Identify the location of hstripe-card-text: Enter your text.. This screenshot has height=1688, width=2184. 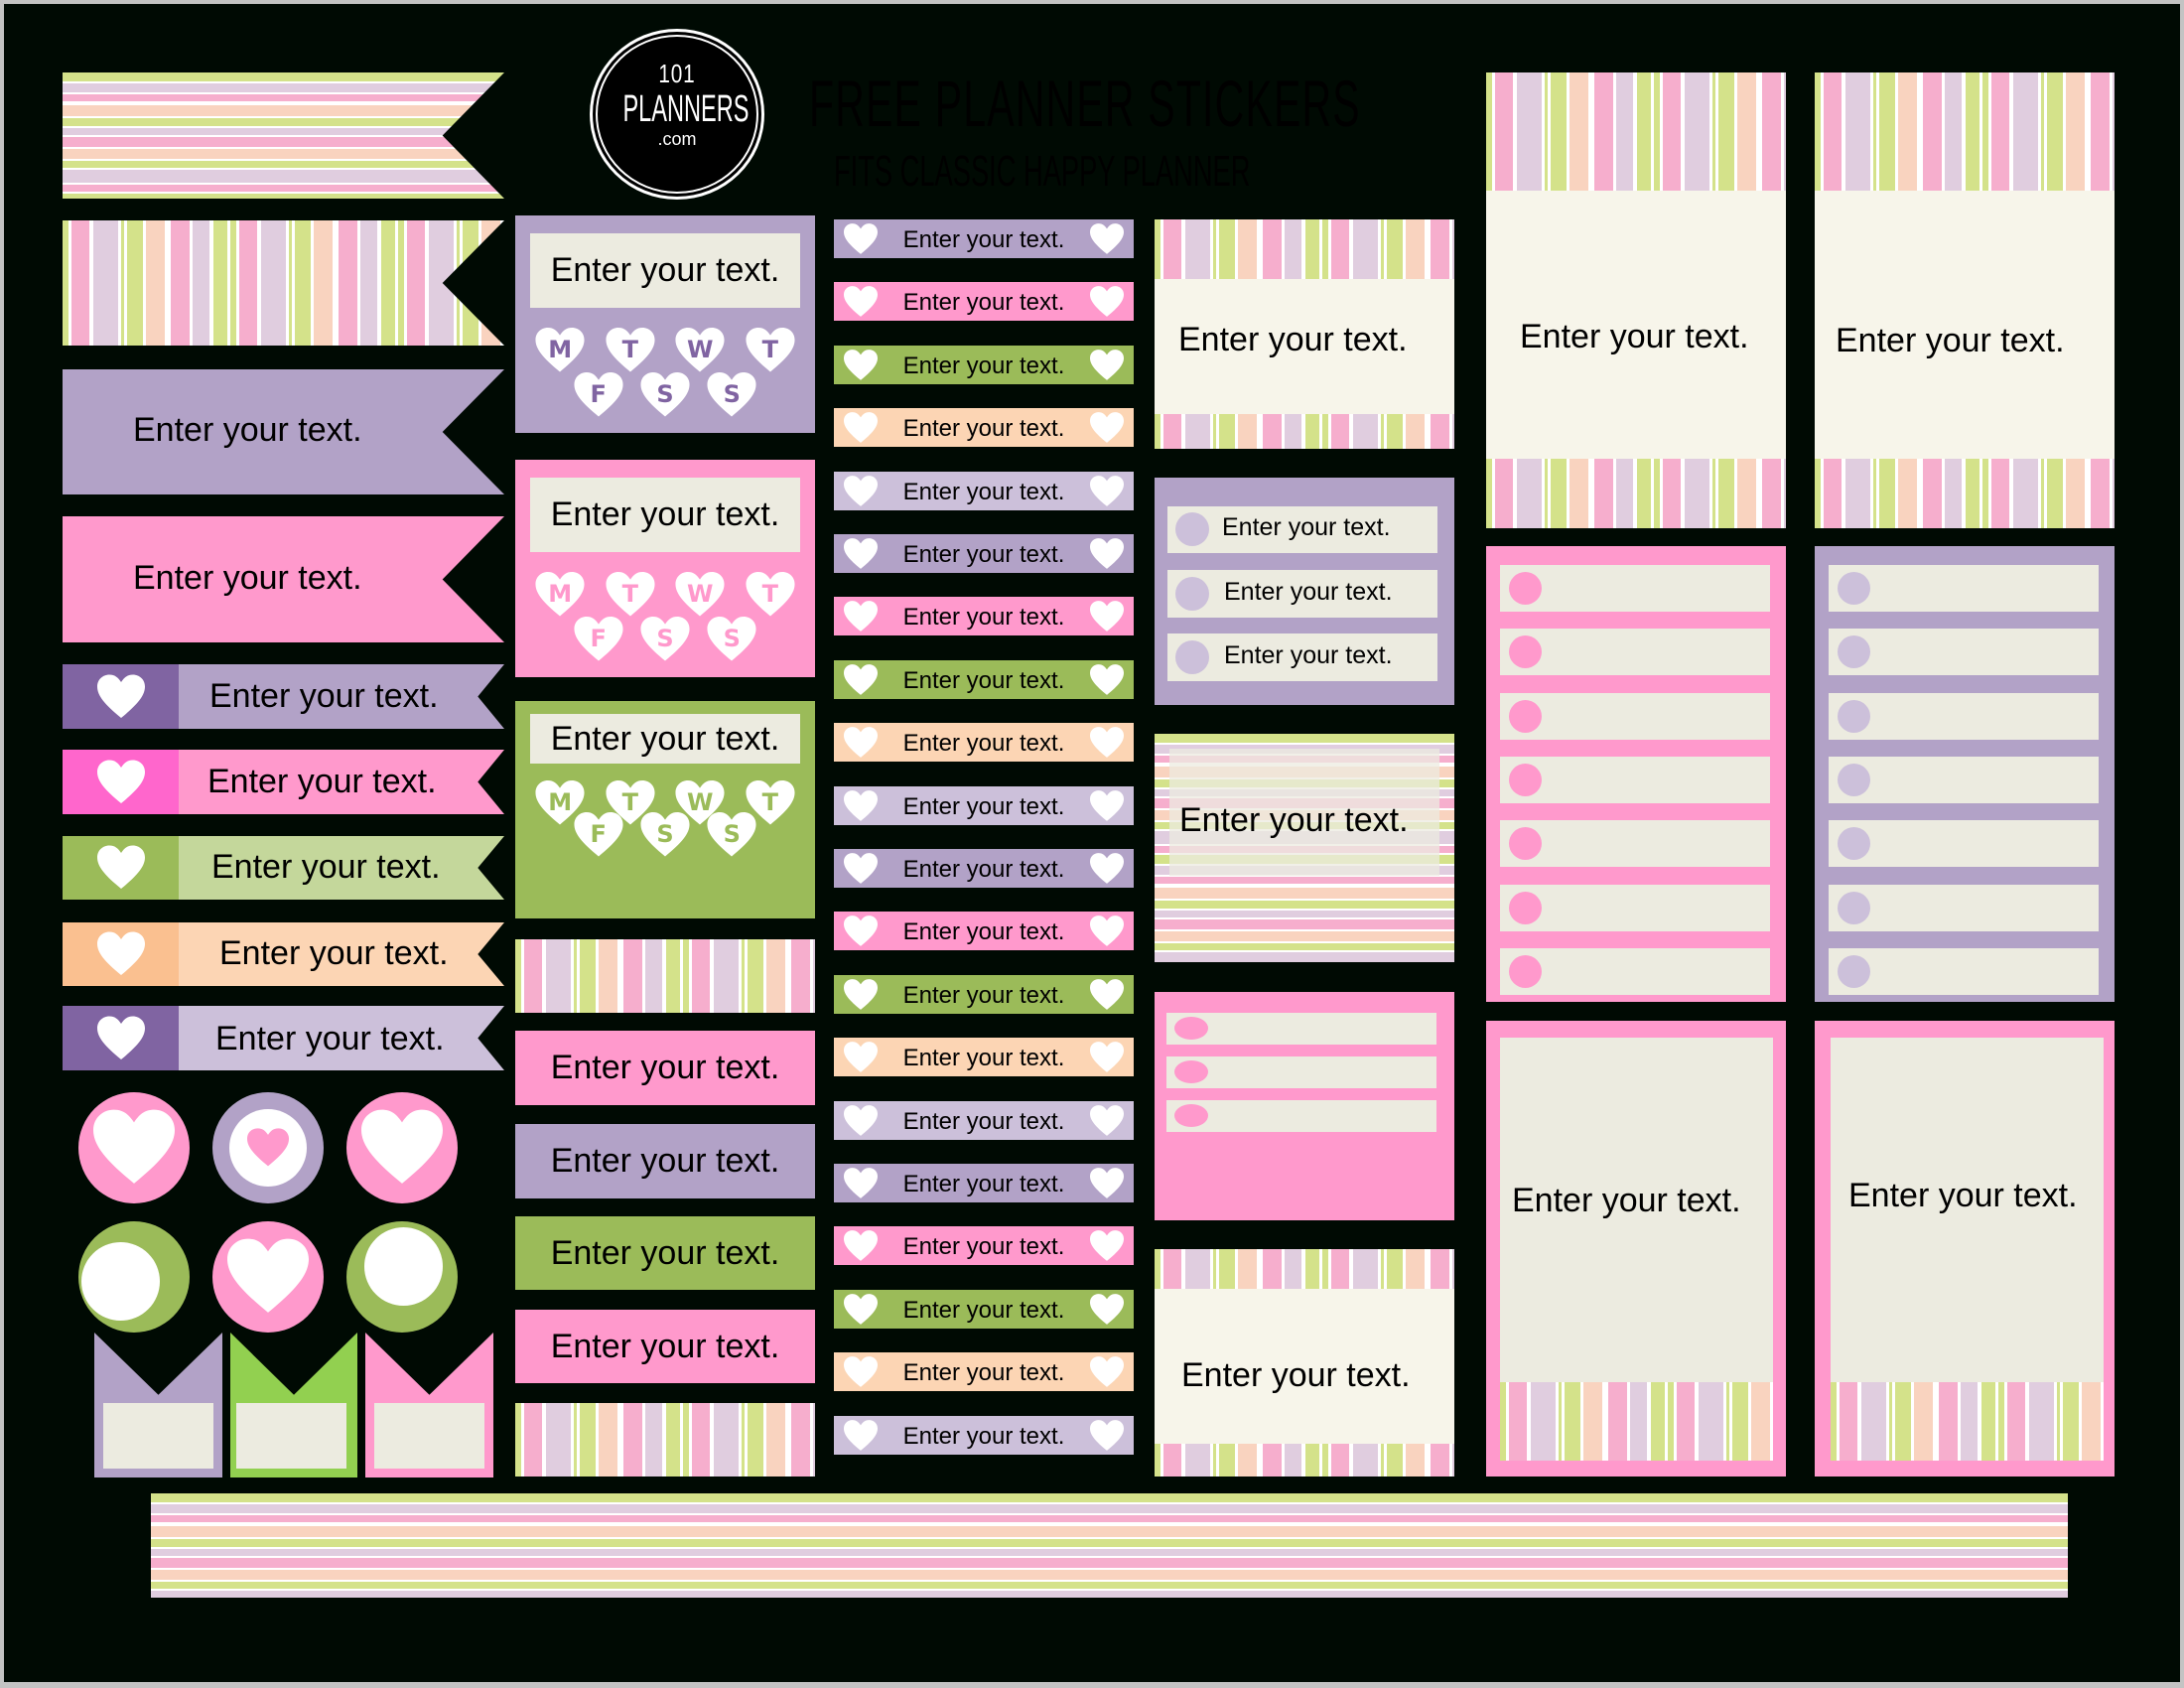
(1294, 820).